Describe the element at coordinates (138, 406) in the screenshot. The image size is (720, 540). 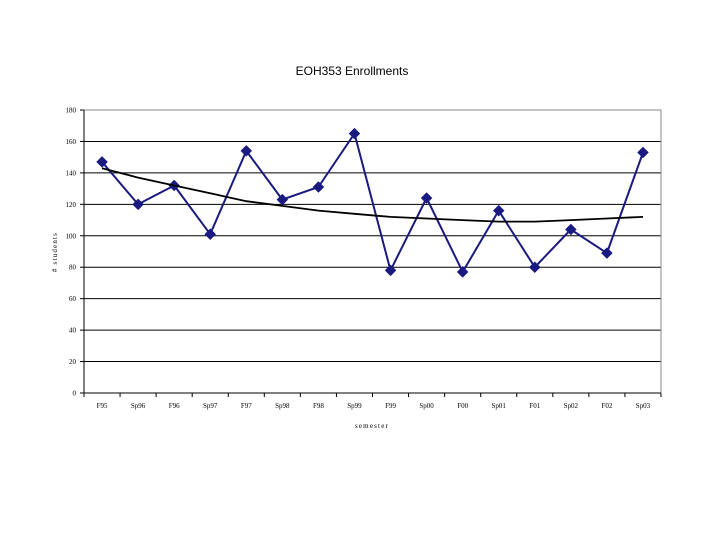
I see `x-tick-label: Sp96` at that location.